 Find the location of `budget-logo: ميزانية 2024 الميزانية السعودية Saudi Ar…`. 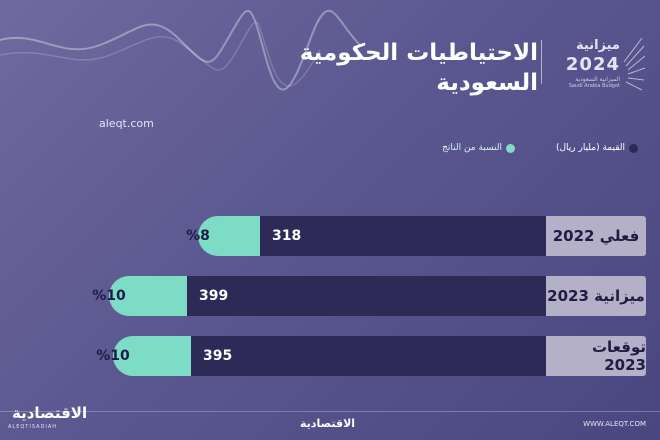

budget-logo: ميزانية 2024 الميزانية السعودية Saudi Ar… is located at coordinates (597, 62).